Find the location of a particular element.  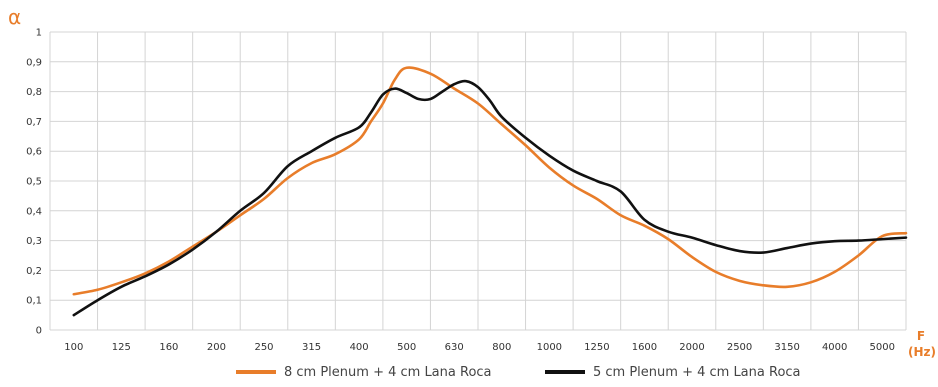

x-tick-label: 1000 is located at coordinates (549, 347).